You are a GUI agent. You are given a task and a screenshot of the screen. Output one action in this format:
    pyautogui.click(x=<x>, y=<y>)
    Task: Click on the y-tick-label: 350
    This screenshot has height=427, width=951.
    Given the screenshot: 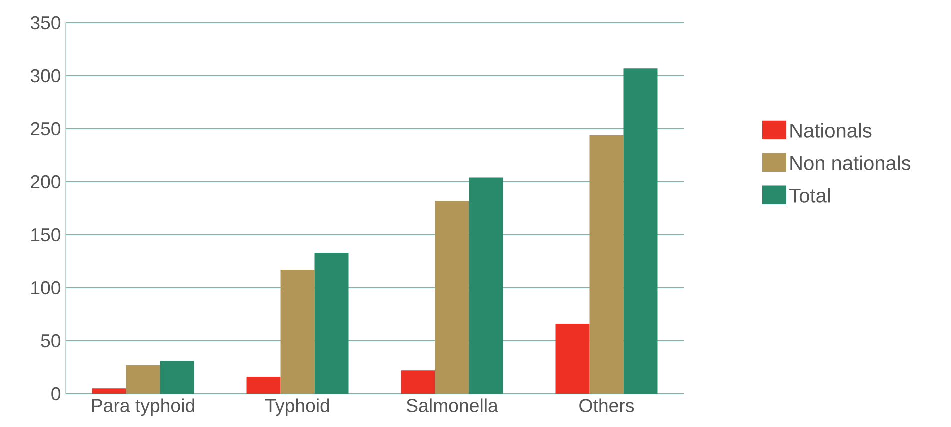 What is the action you would take?
    pyautogui.click(x=45, y=23)
    